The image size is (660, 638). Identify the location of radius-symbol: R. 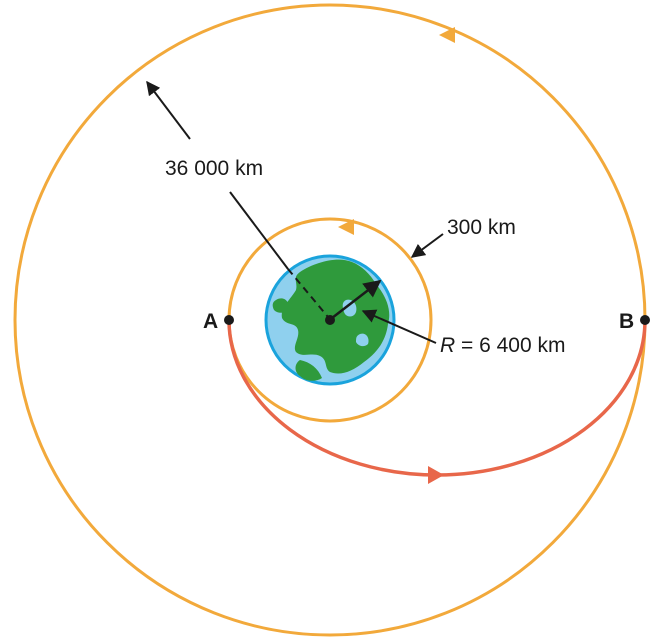
(447, 345).